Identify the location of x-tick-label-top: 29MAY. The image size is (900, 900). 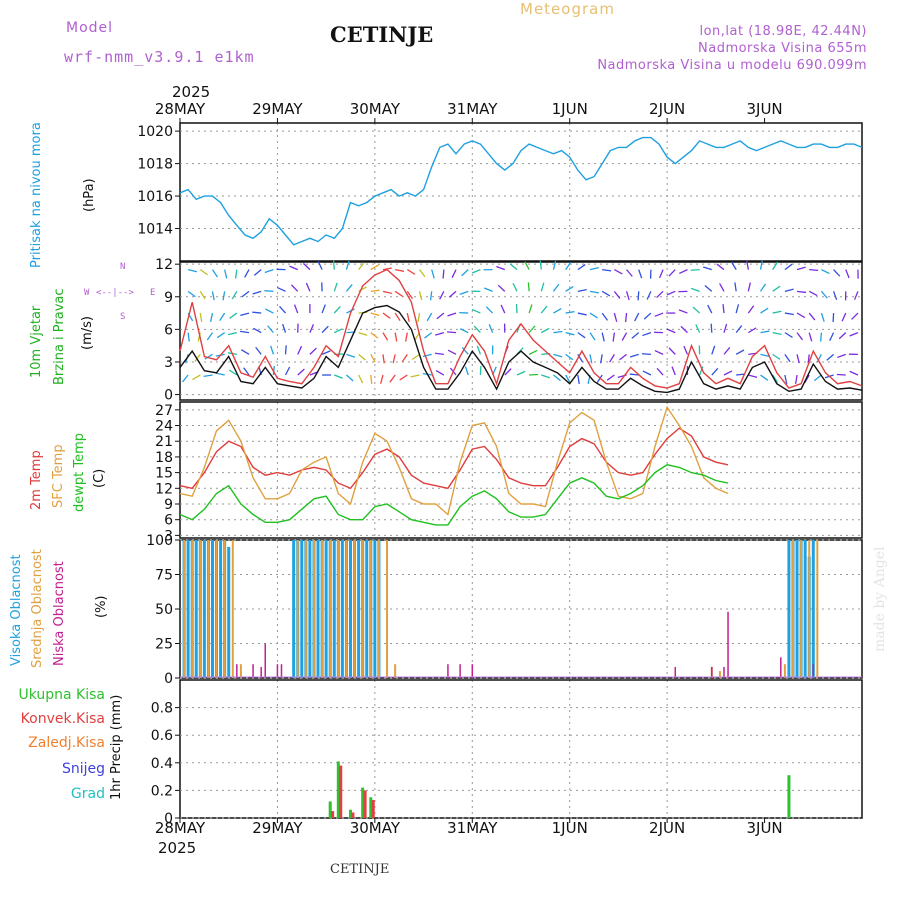
(277, 109).